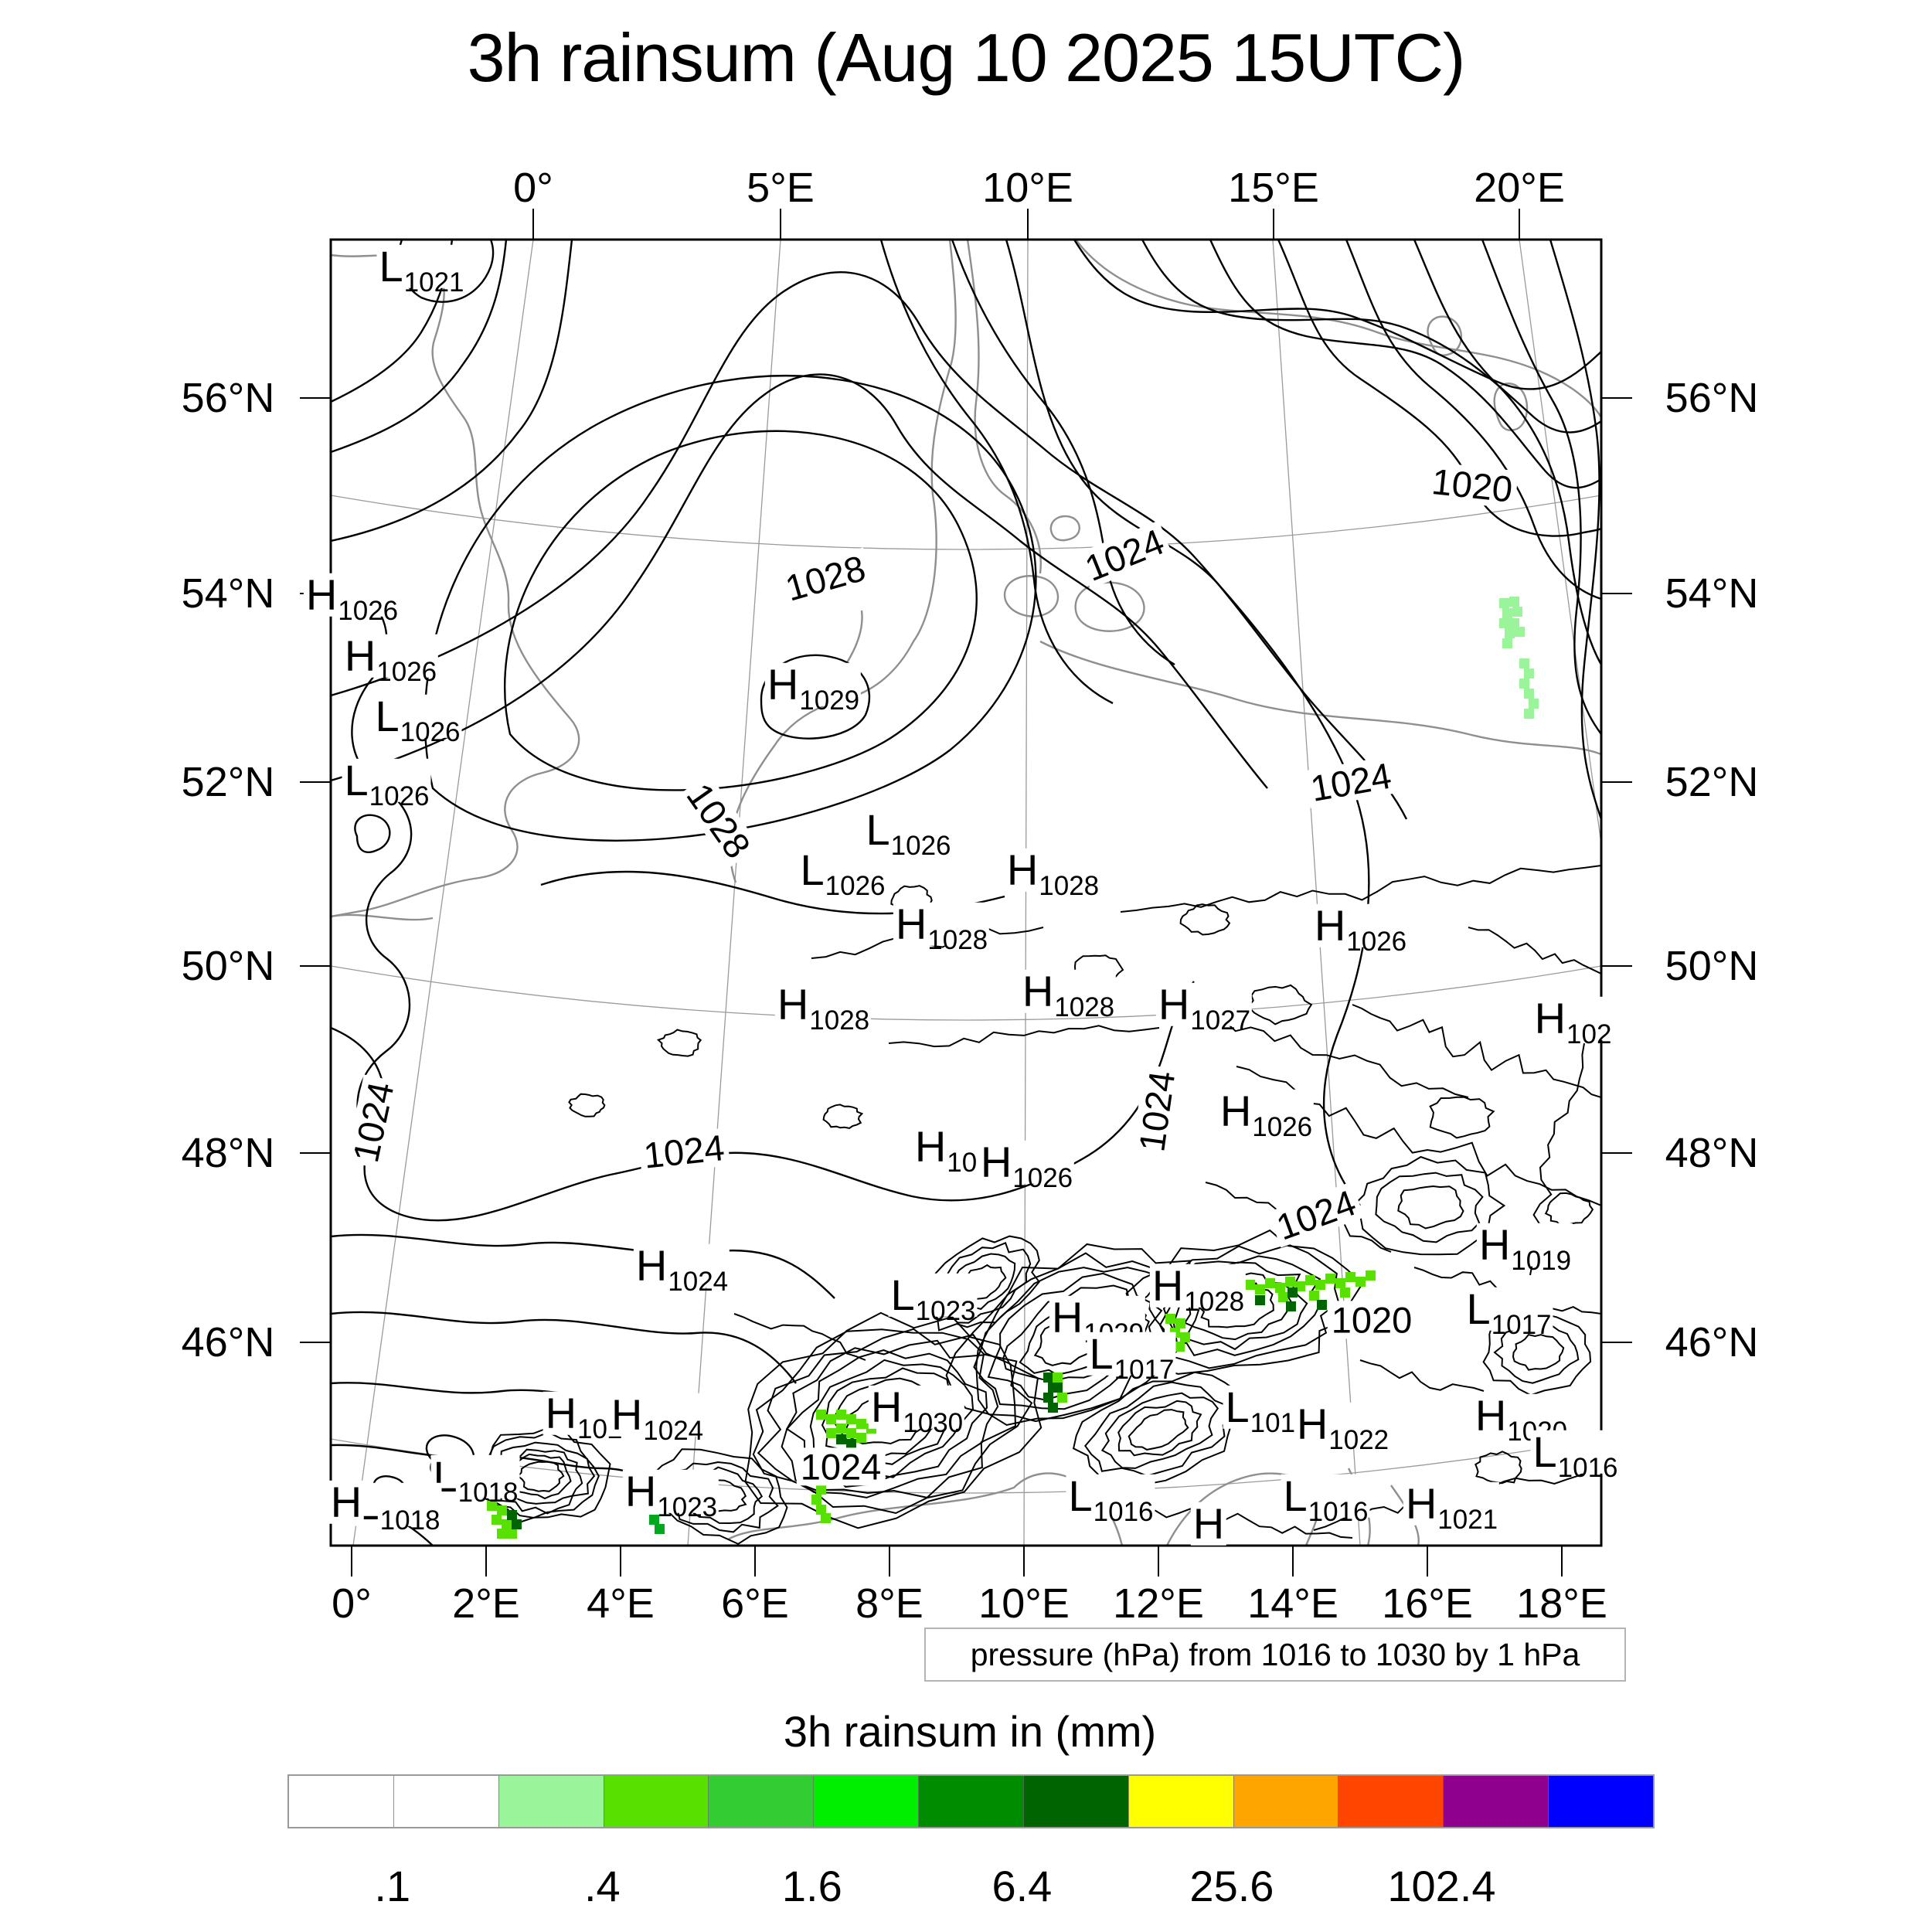 The height and width of the screenshot is (1932, 1932). What do you see at coordinates (670, 1495) in the screenshot?
I see `pressure-center-label: H1023` at bounding box center [670, 1495].